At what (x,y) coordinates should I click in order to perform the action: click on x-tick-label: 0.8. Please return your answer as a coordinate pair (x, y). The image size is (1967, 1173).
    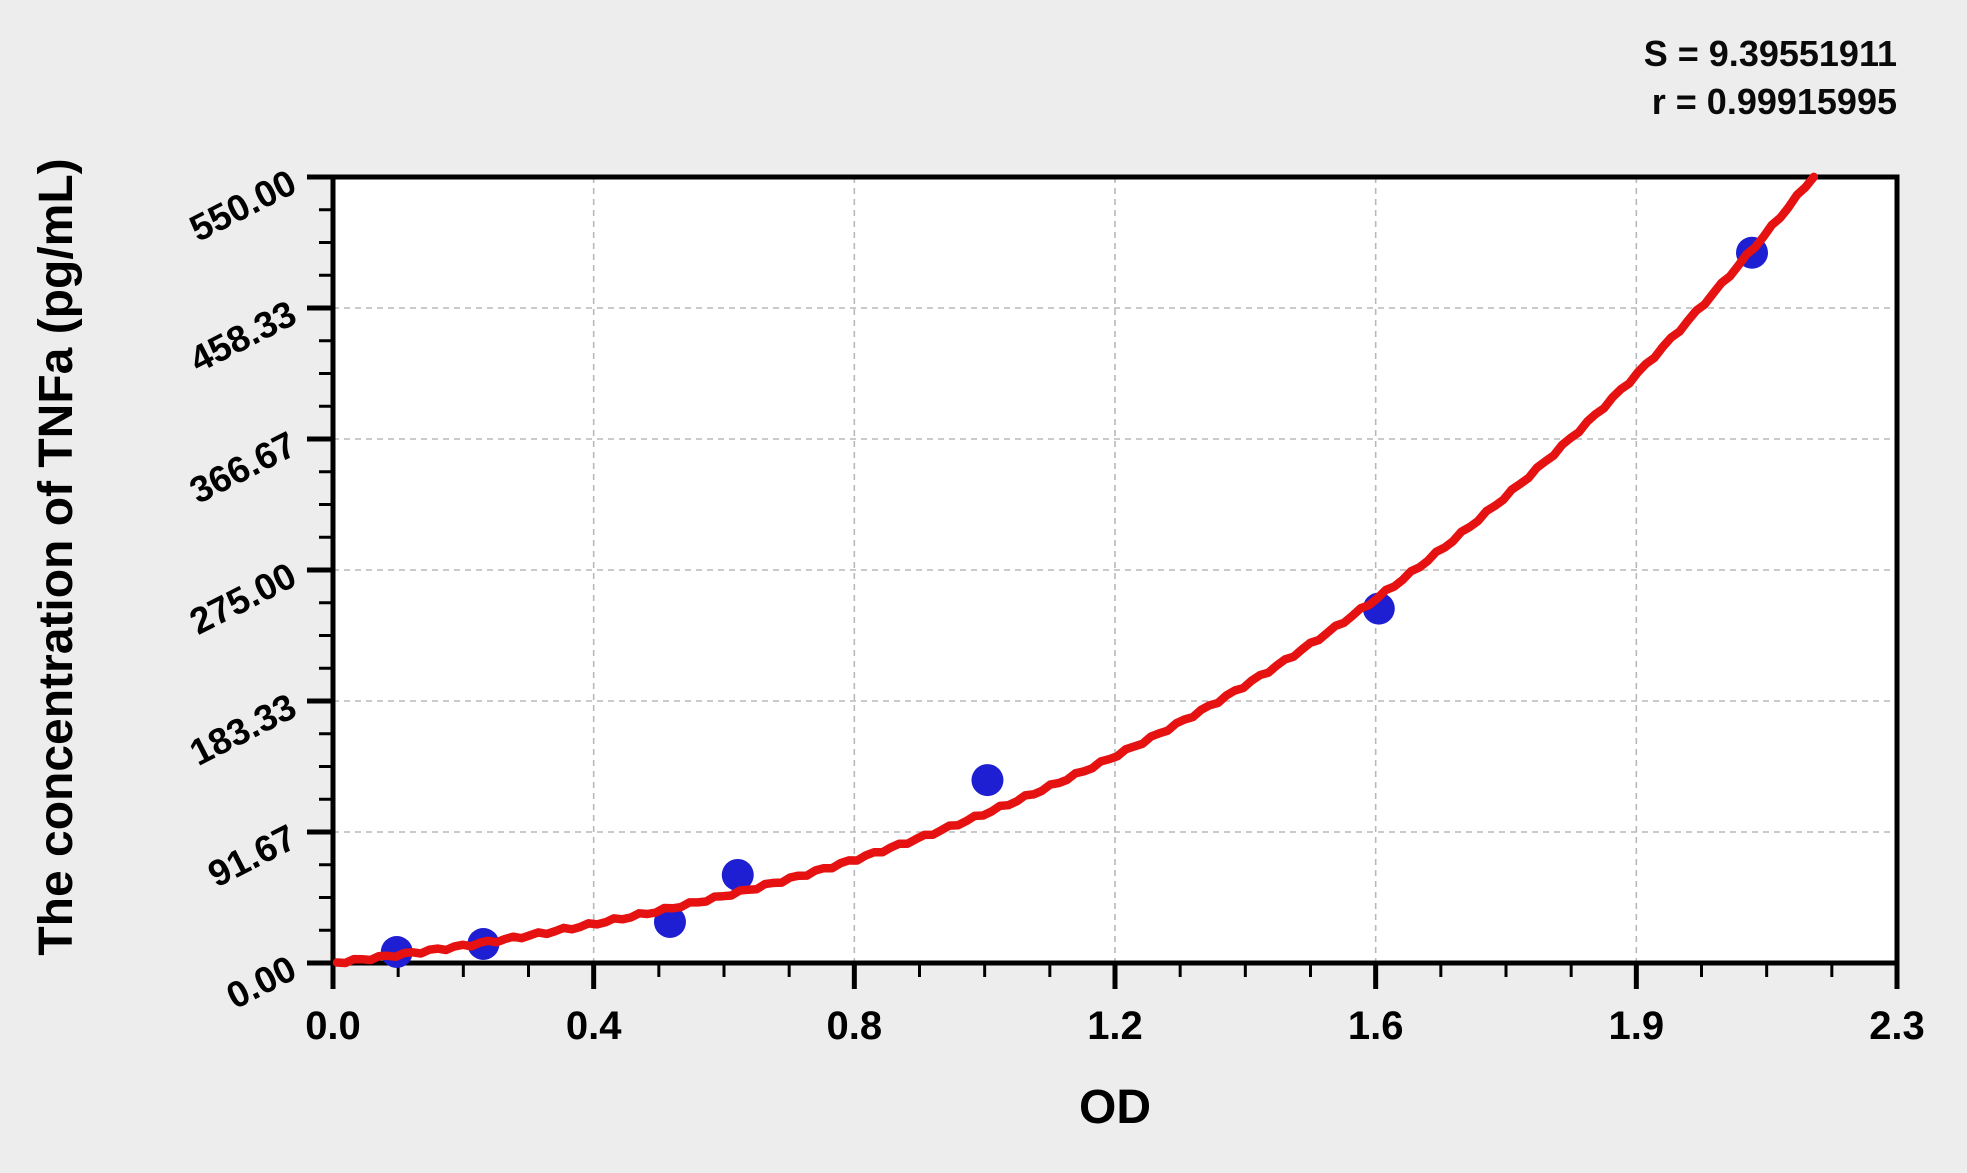
    Looking at the image, I should click on (855, 1026).